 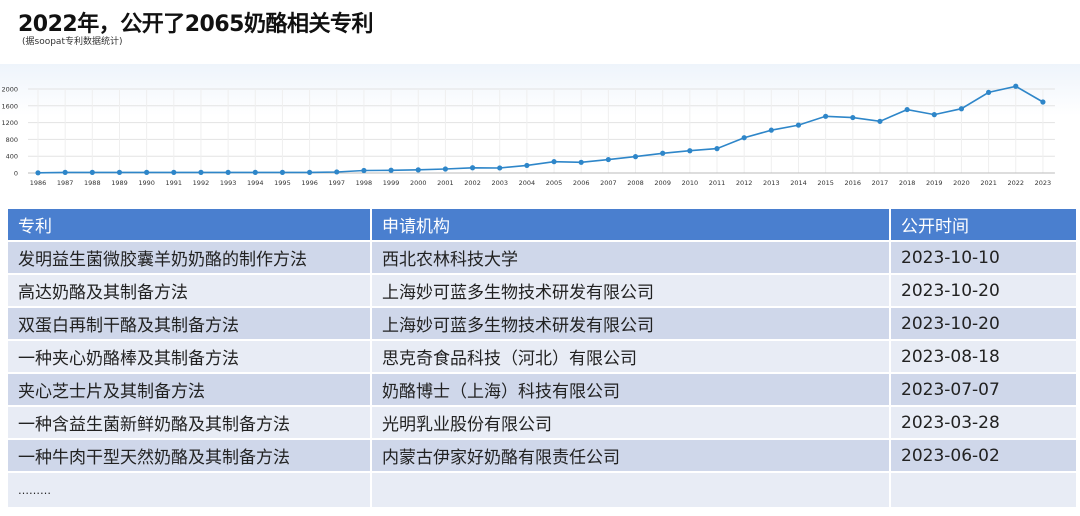 What do you see at coordinates (984, 455) in the screenshot?
I see `cell-date: 2023-06-02` at bounding box center [984, 455].